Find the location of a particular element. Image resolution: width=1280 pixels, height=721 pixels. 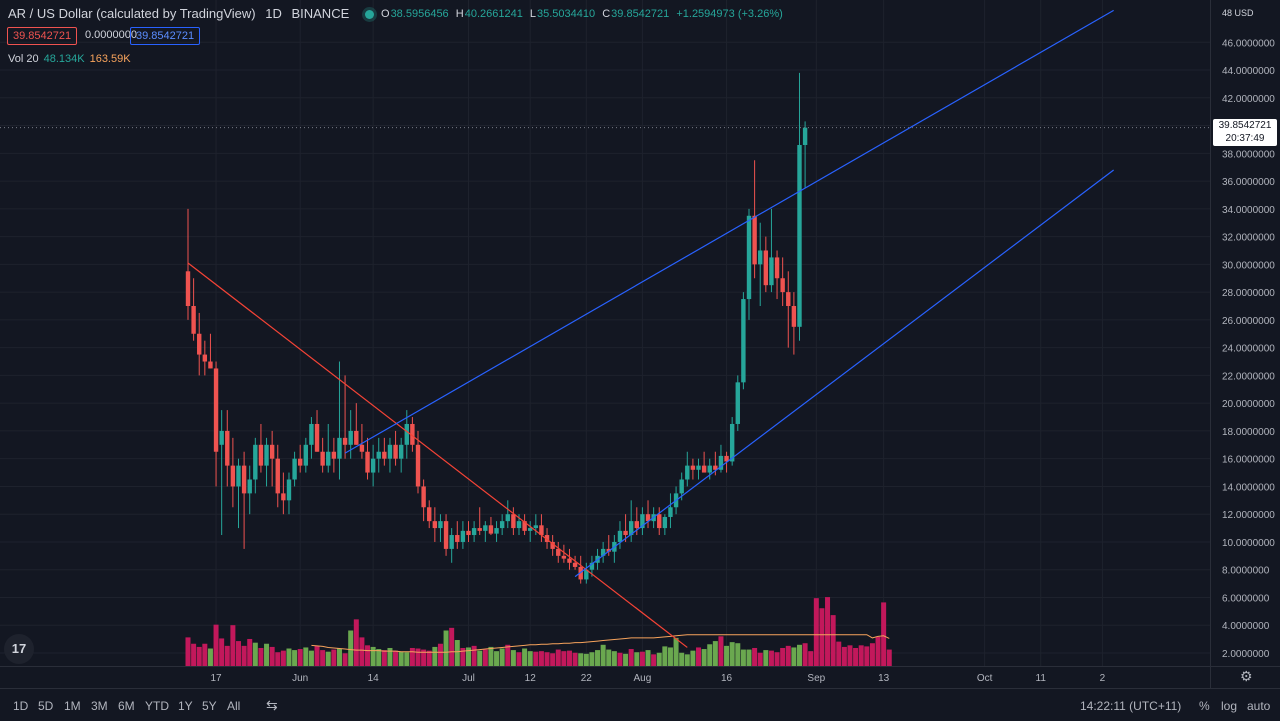

range-all: All is located at coordinates (234, 706).